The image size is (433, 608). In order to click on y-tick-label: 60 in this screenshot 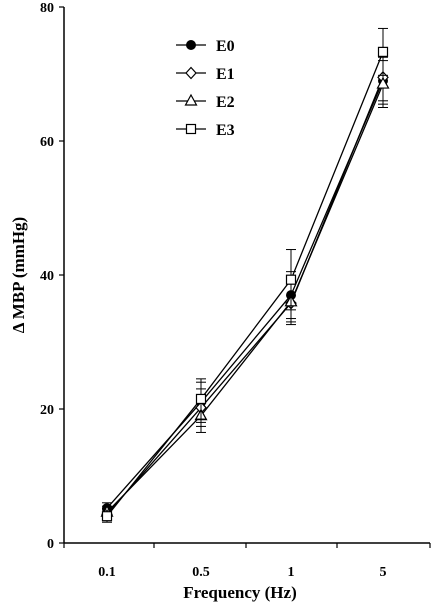, I will do `click(47, 142)`.